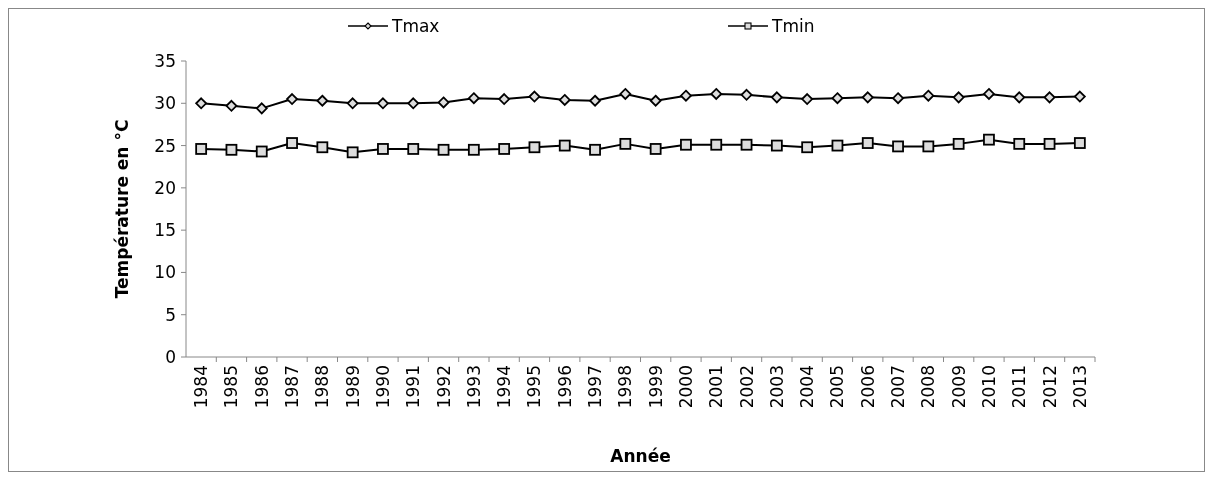 The image size is (1213, 480). I want to click on x-tick-label: 2006, so click(867, 387).